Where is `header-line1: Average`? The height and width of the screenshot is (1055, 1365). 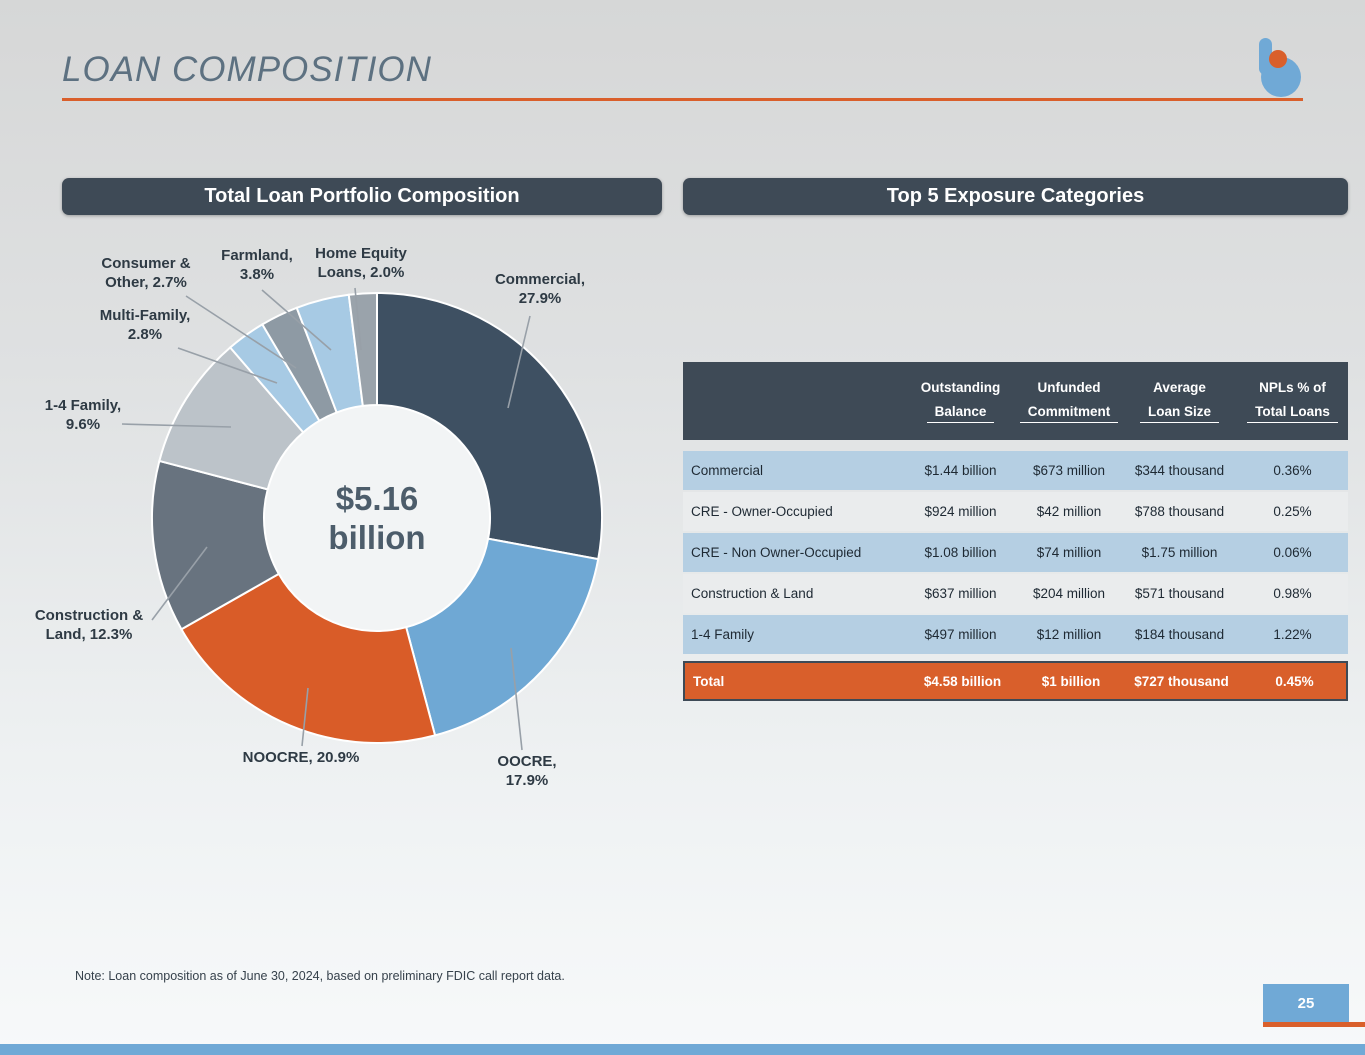
header-line1: Average is located at coordinates (1179, 387).